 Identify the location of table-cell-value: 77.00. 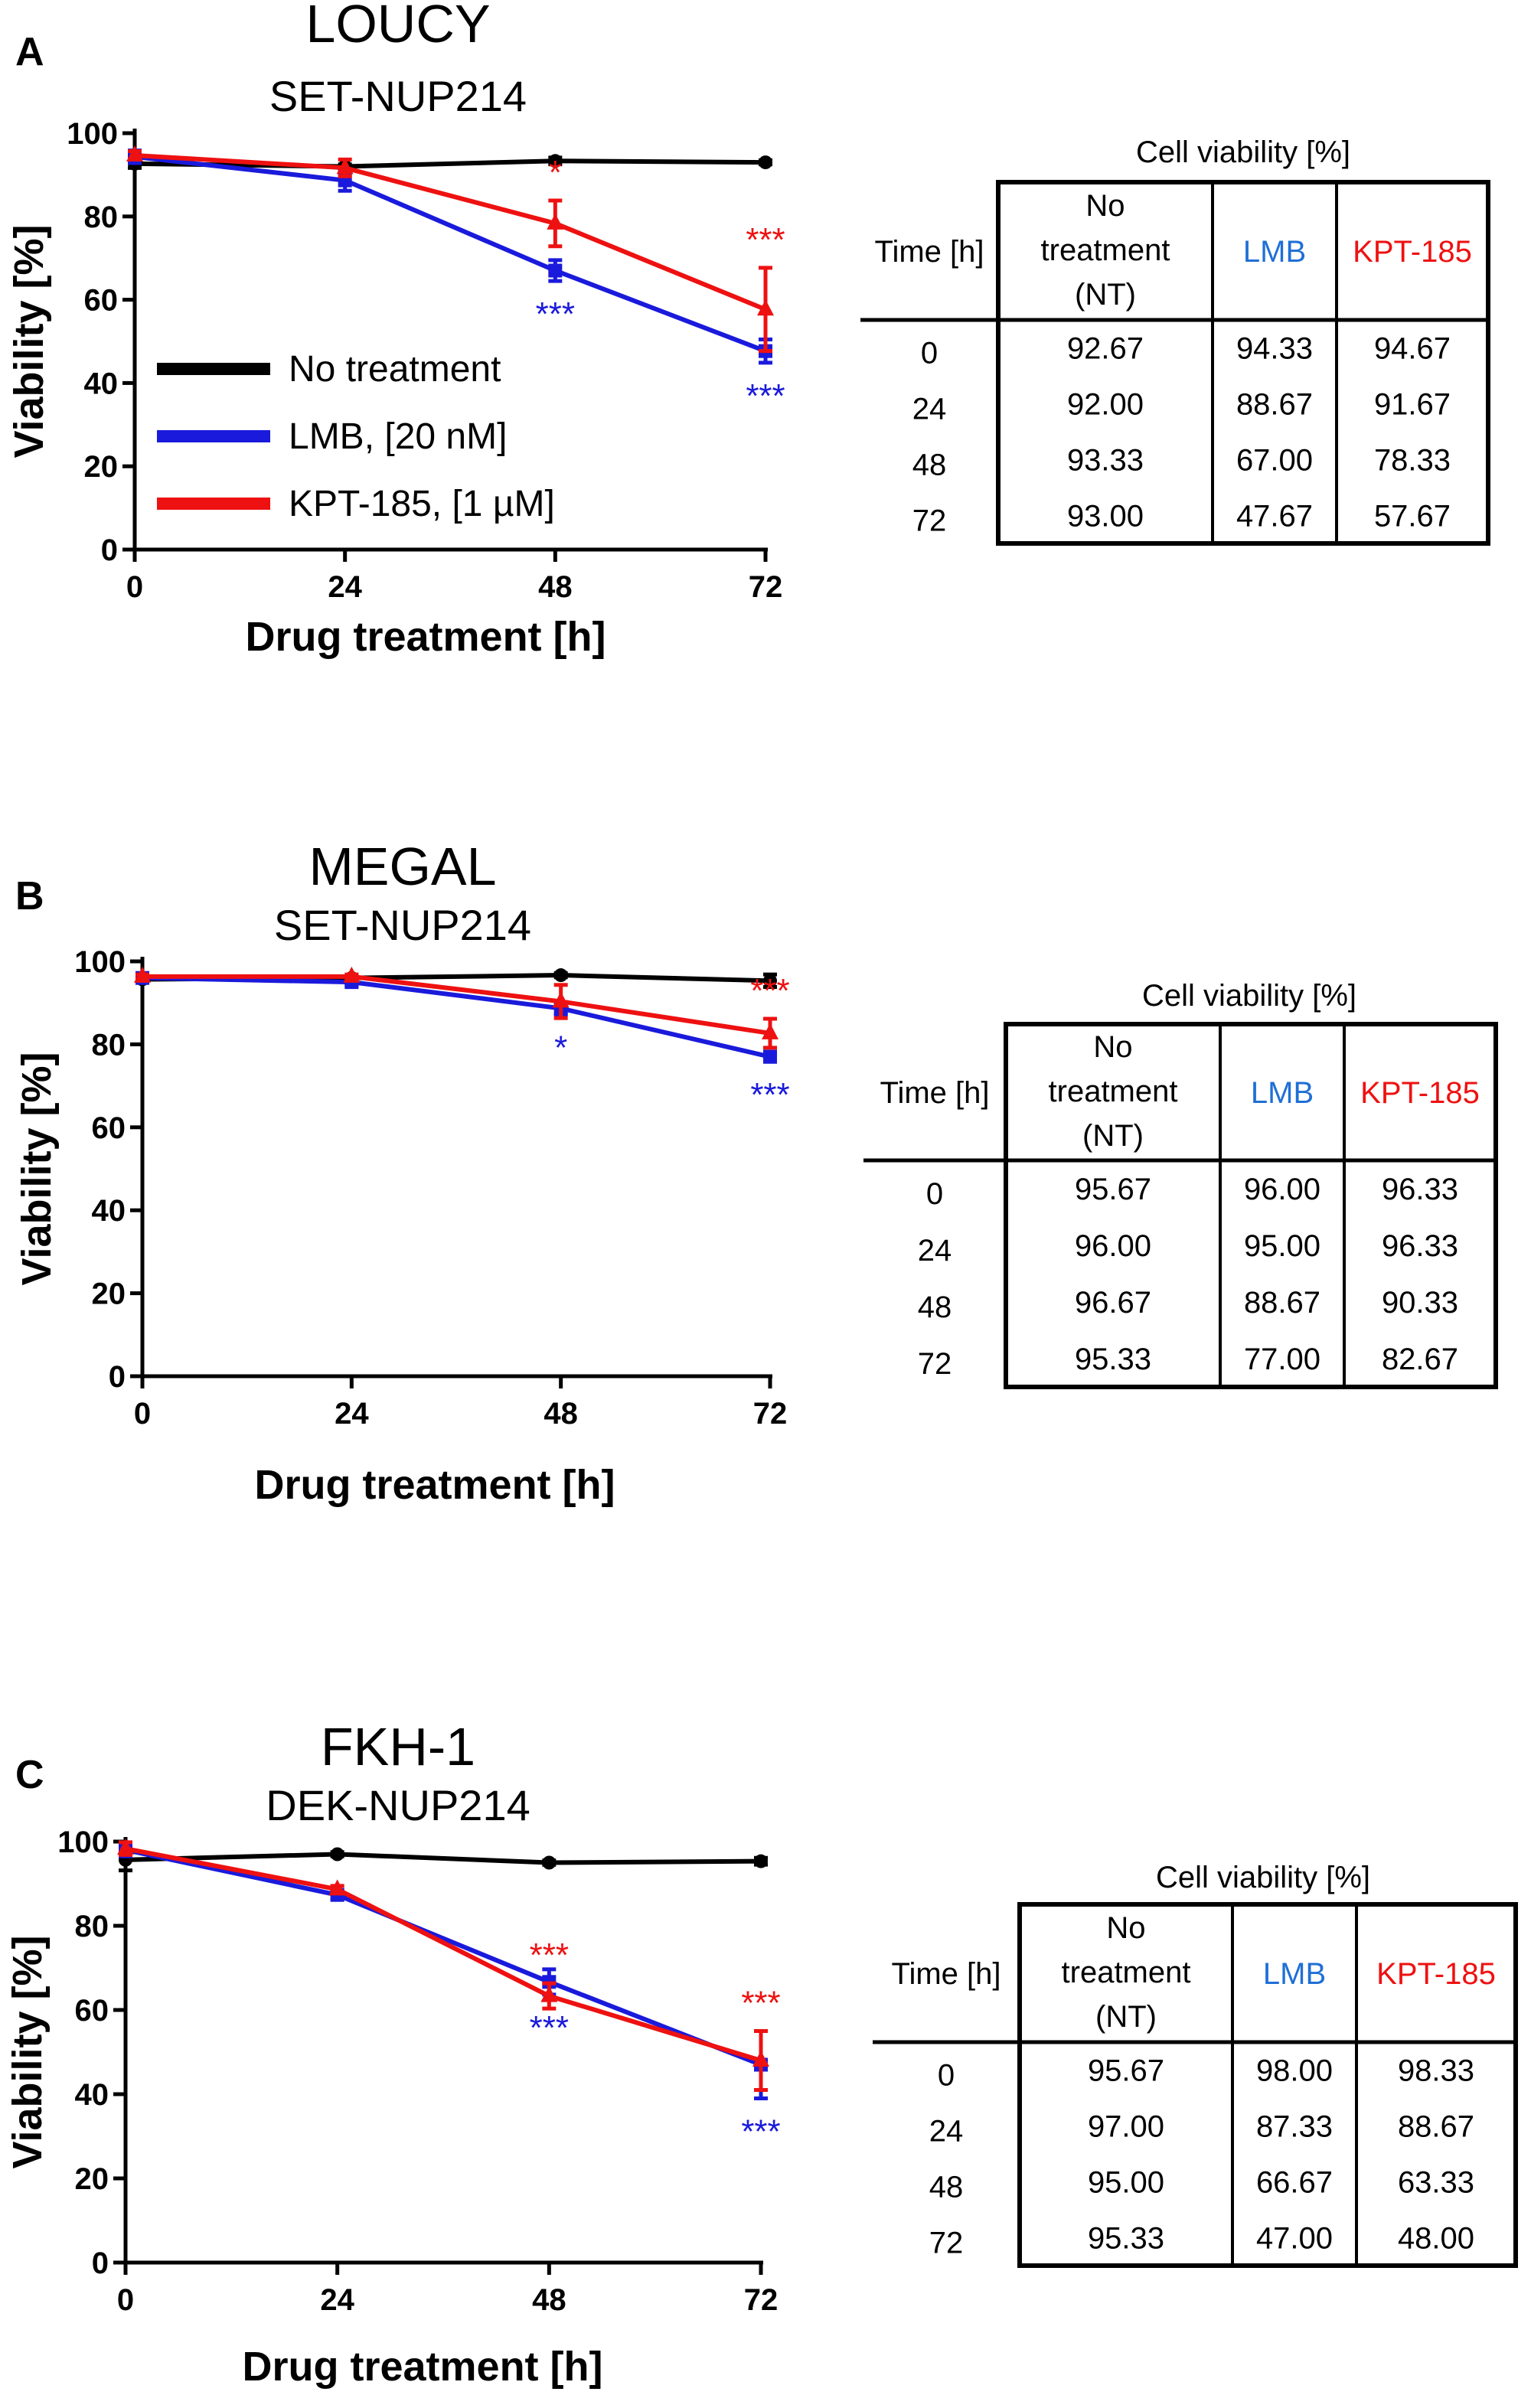
(1282, 1359).